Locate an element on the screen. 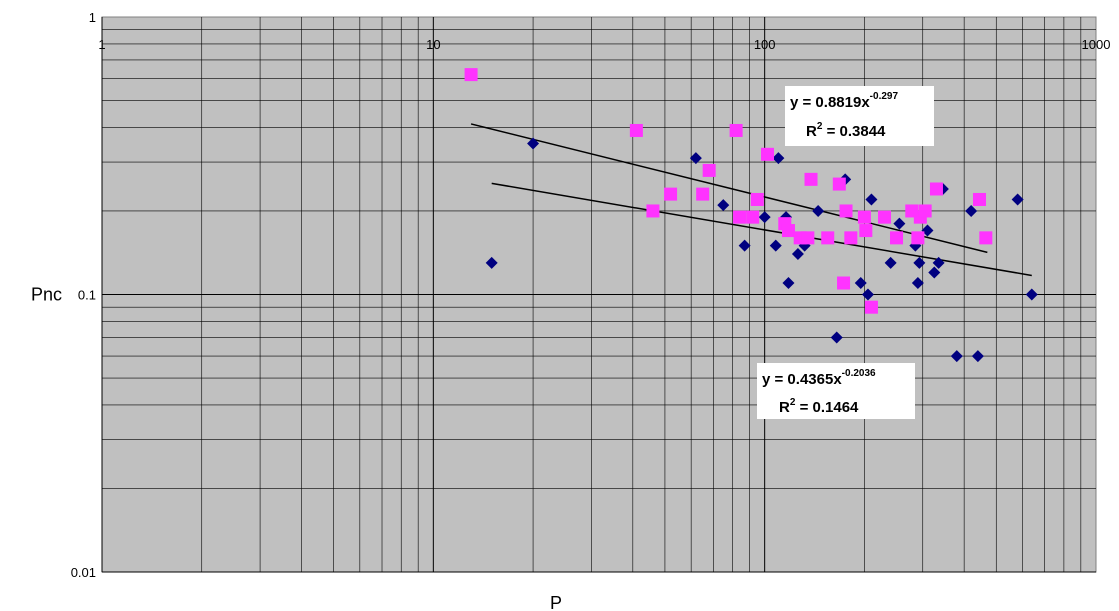 The height and width of the screenshot is (611, 1119). trendline-equation-2-r2-value: = 0.1464 is located at coordinates (827, 407).